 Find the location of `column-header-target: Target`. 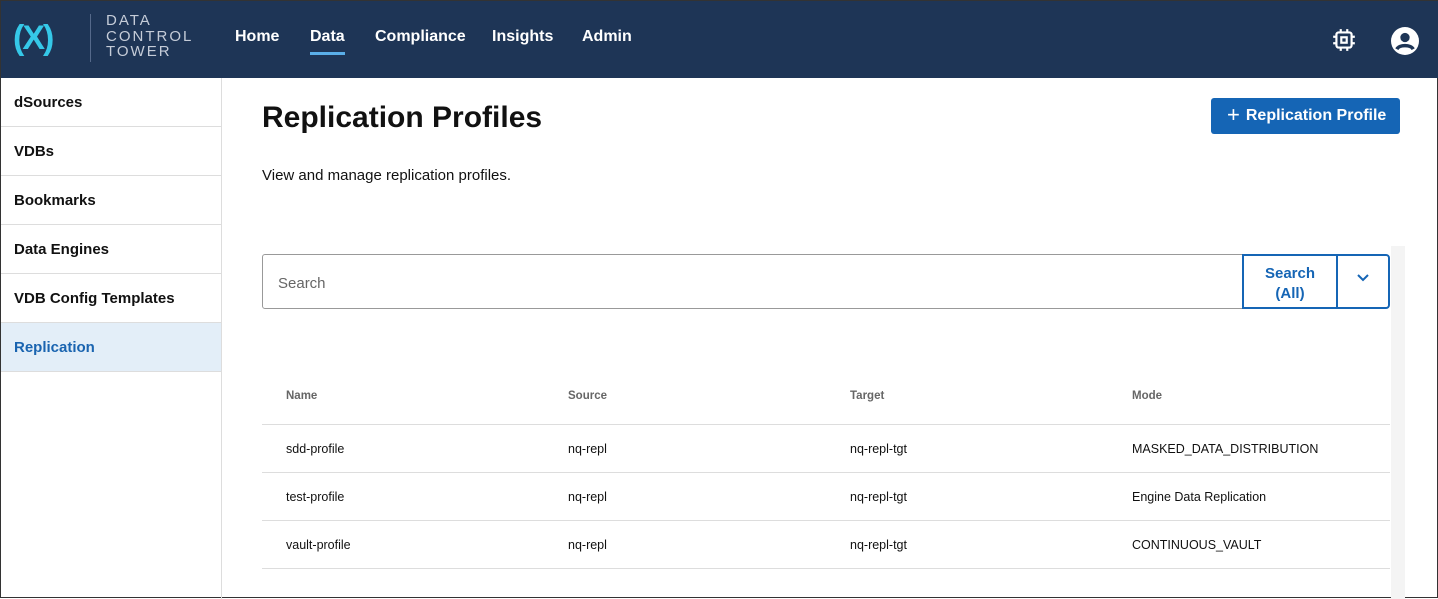

column-header-target: Target is located at coordinates (867, 396).